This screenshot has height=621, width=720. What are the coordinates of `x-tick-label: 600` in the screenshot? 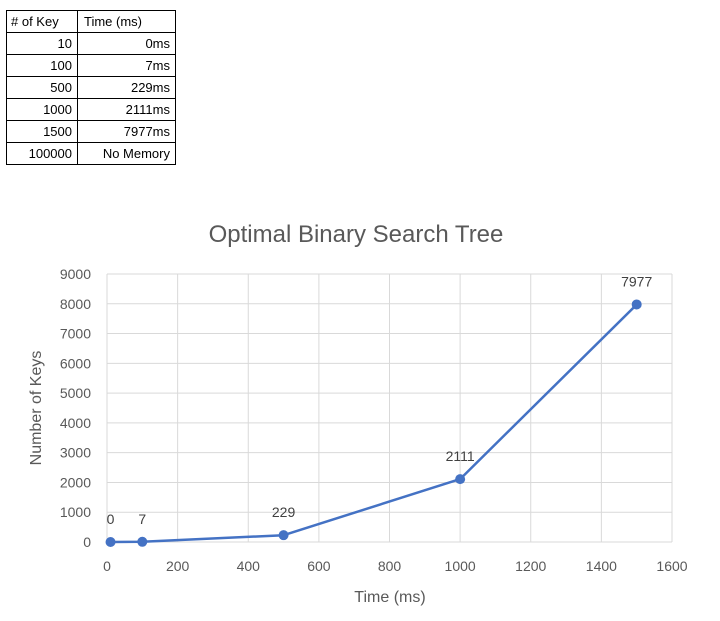 It's located at (319, 566).